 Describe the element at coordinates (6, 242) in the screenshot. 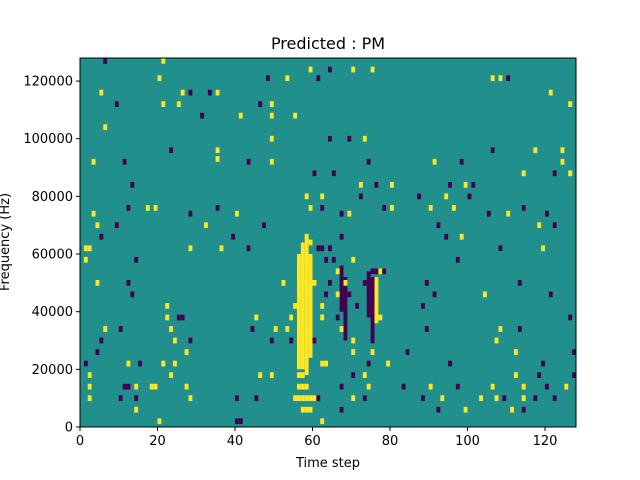

I see `y-axis-label: Frequency (Hz)` at that location.